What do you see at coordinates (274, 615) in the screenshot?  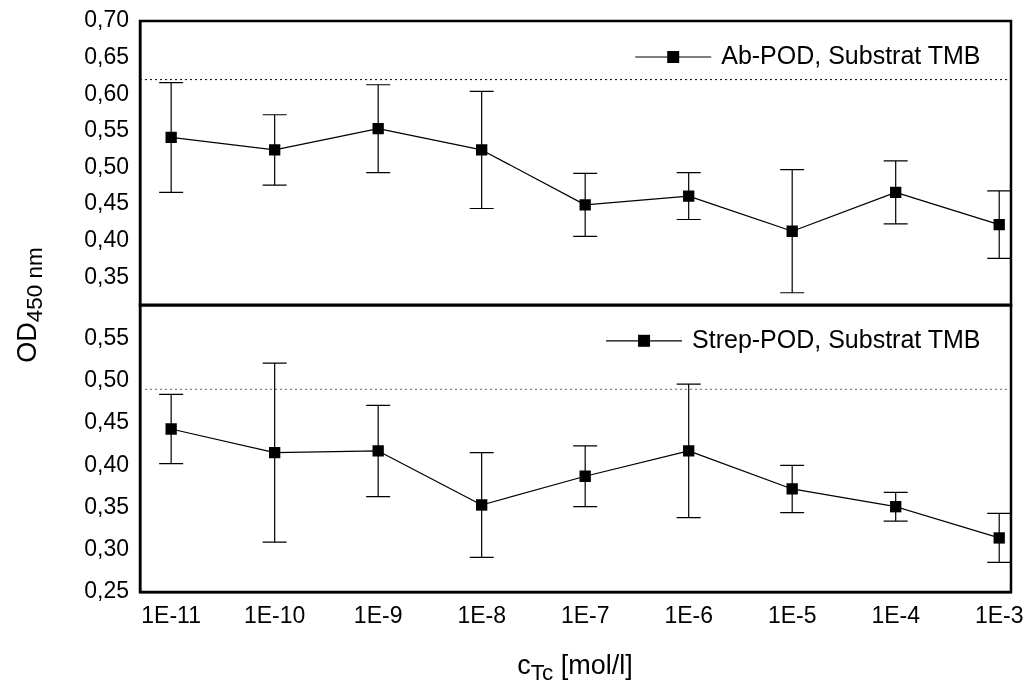 I see `x-tick-label: 1E-10` at bounding box center [274, 615].